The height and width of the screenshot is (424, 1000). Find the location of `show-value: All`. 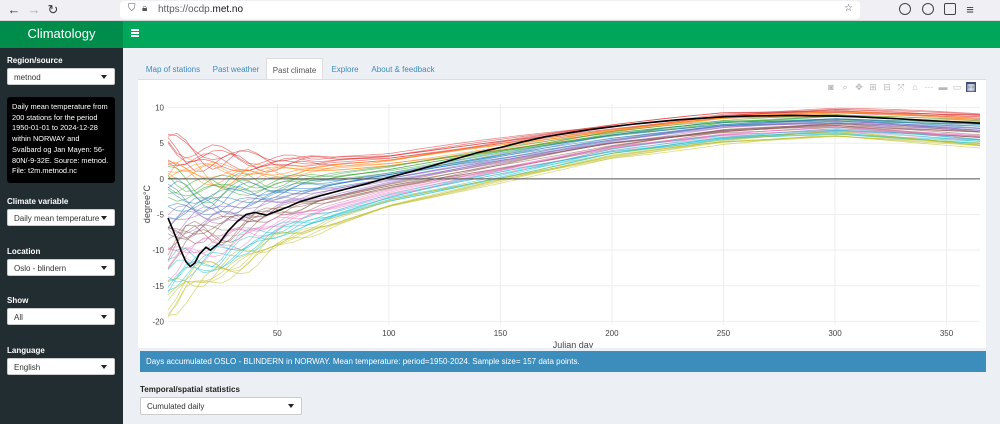

show-value: All is located at coordinates (18, 317).